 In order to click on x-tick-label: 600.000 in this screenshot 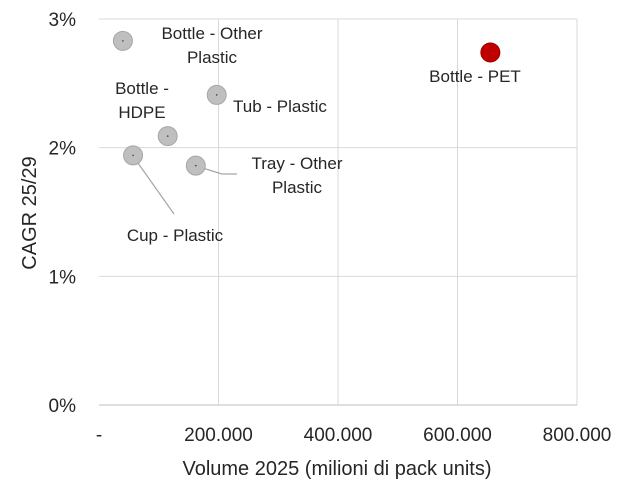, I will do `click(457, 435)`.